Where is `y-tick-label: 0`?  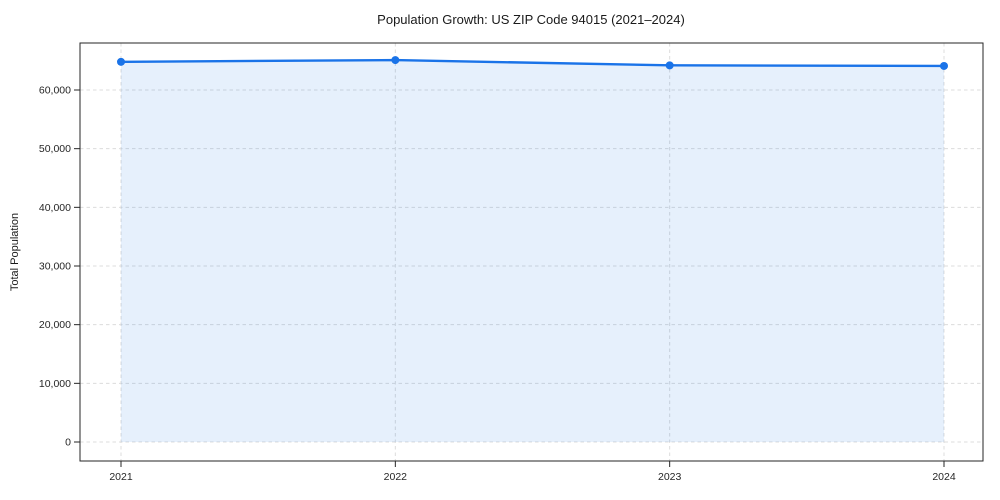 y-tick-label: 0 is located at coordinates (68, 443).